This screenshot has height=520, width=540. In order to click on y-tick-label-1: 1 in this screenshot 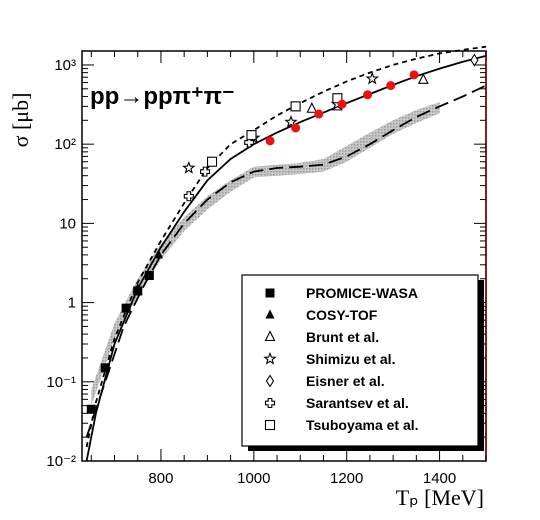, I will do `click(72, 303)`.